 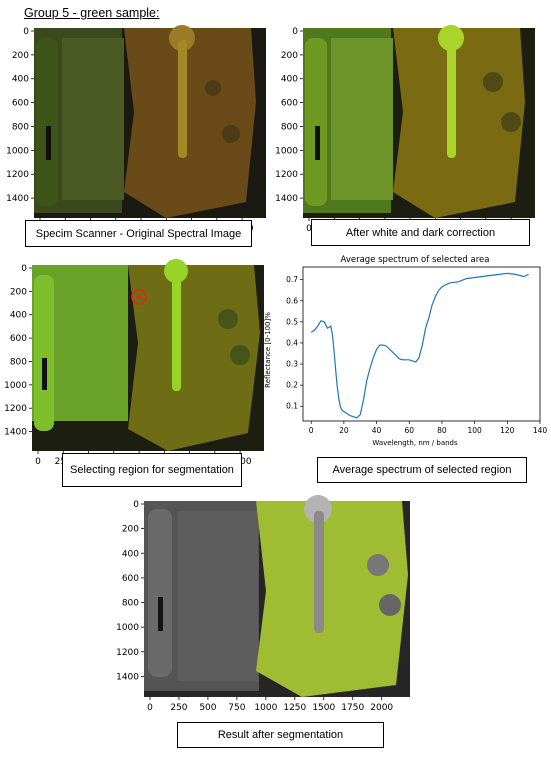 I want to click on chart-x-tick: 80, so click(x=442, y=430).